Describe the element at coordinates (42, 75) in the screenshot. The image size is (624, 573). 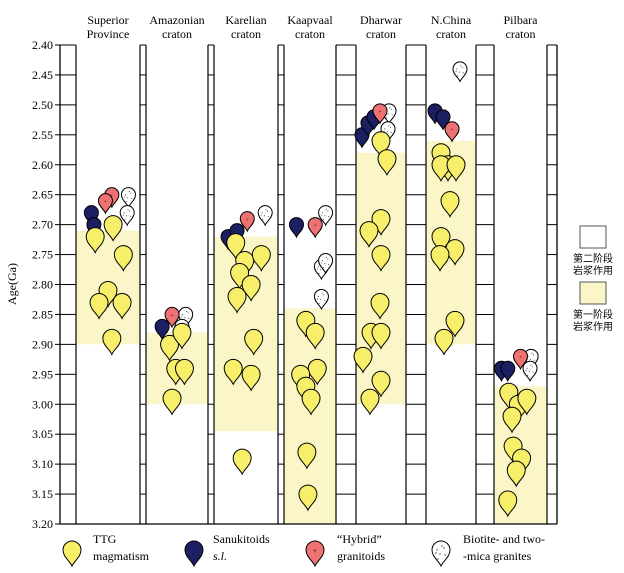
I see `y-tick-label: 2.45` at that location.